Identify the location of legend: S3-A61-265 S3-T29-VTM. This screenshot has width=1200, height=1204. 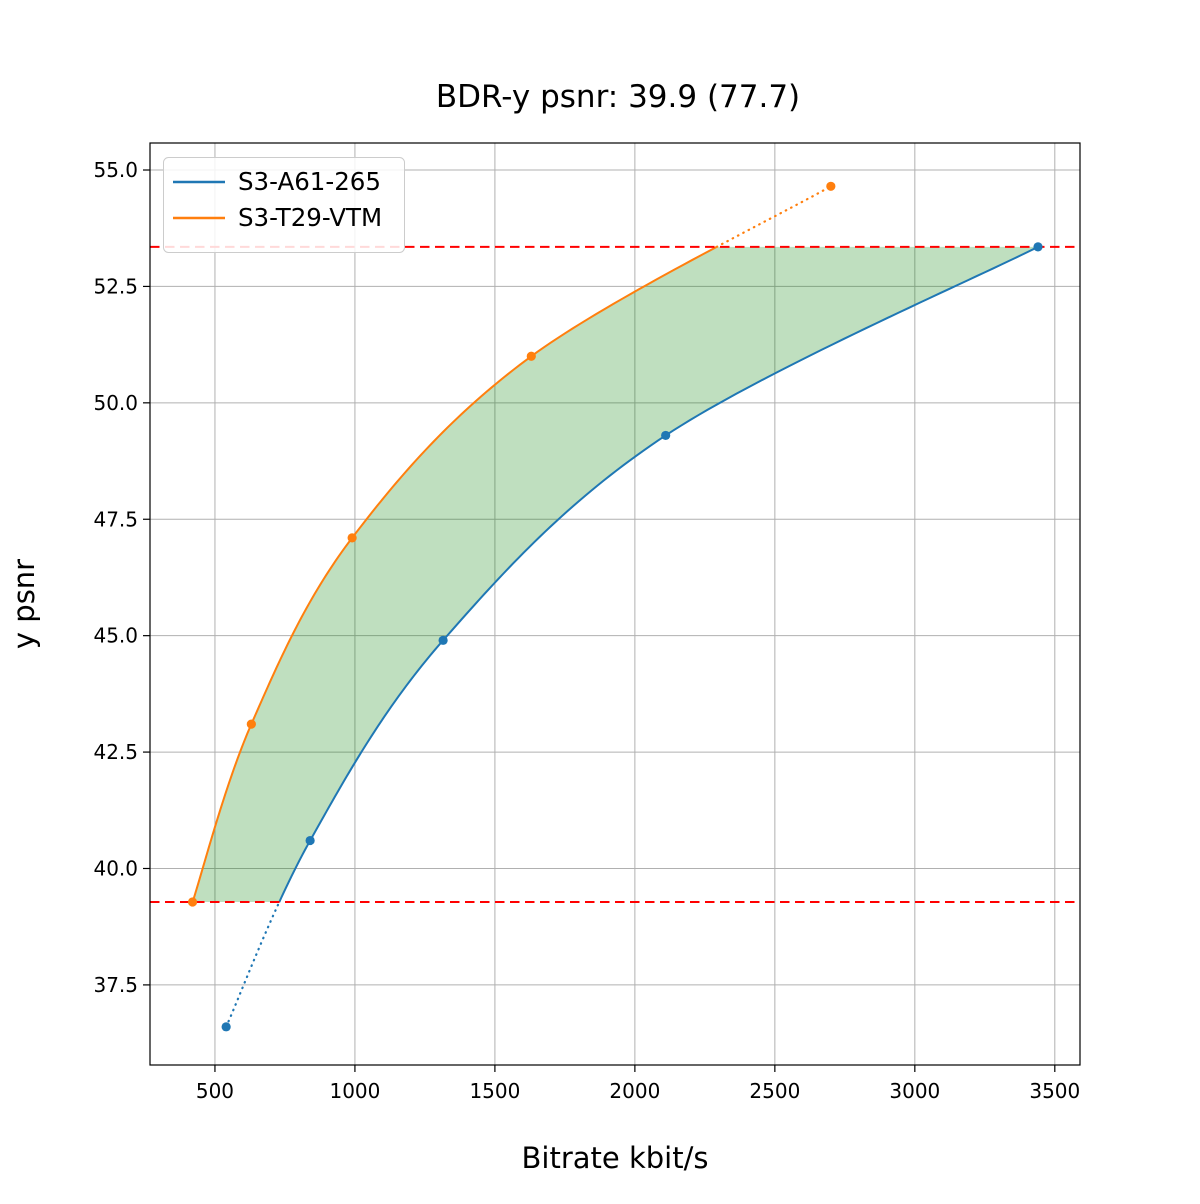
(284, 205).